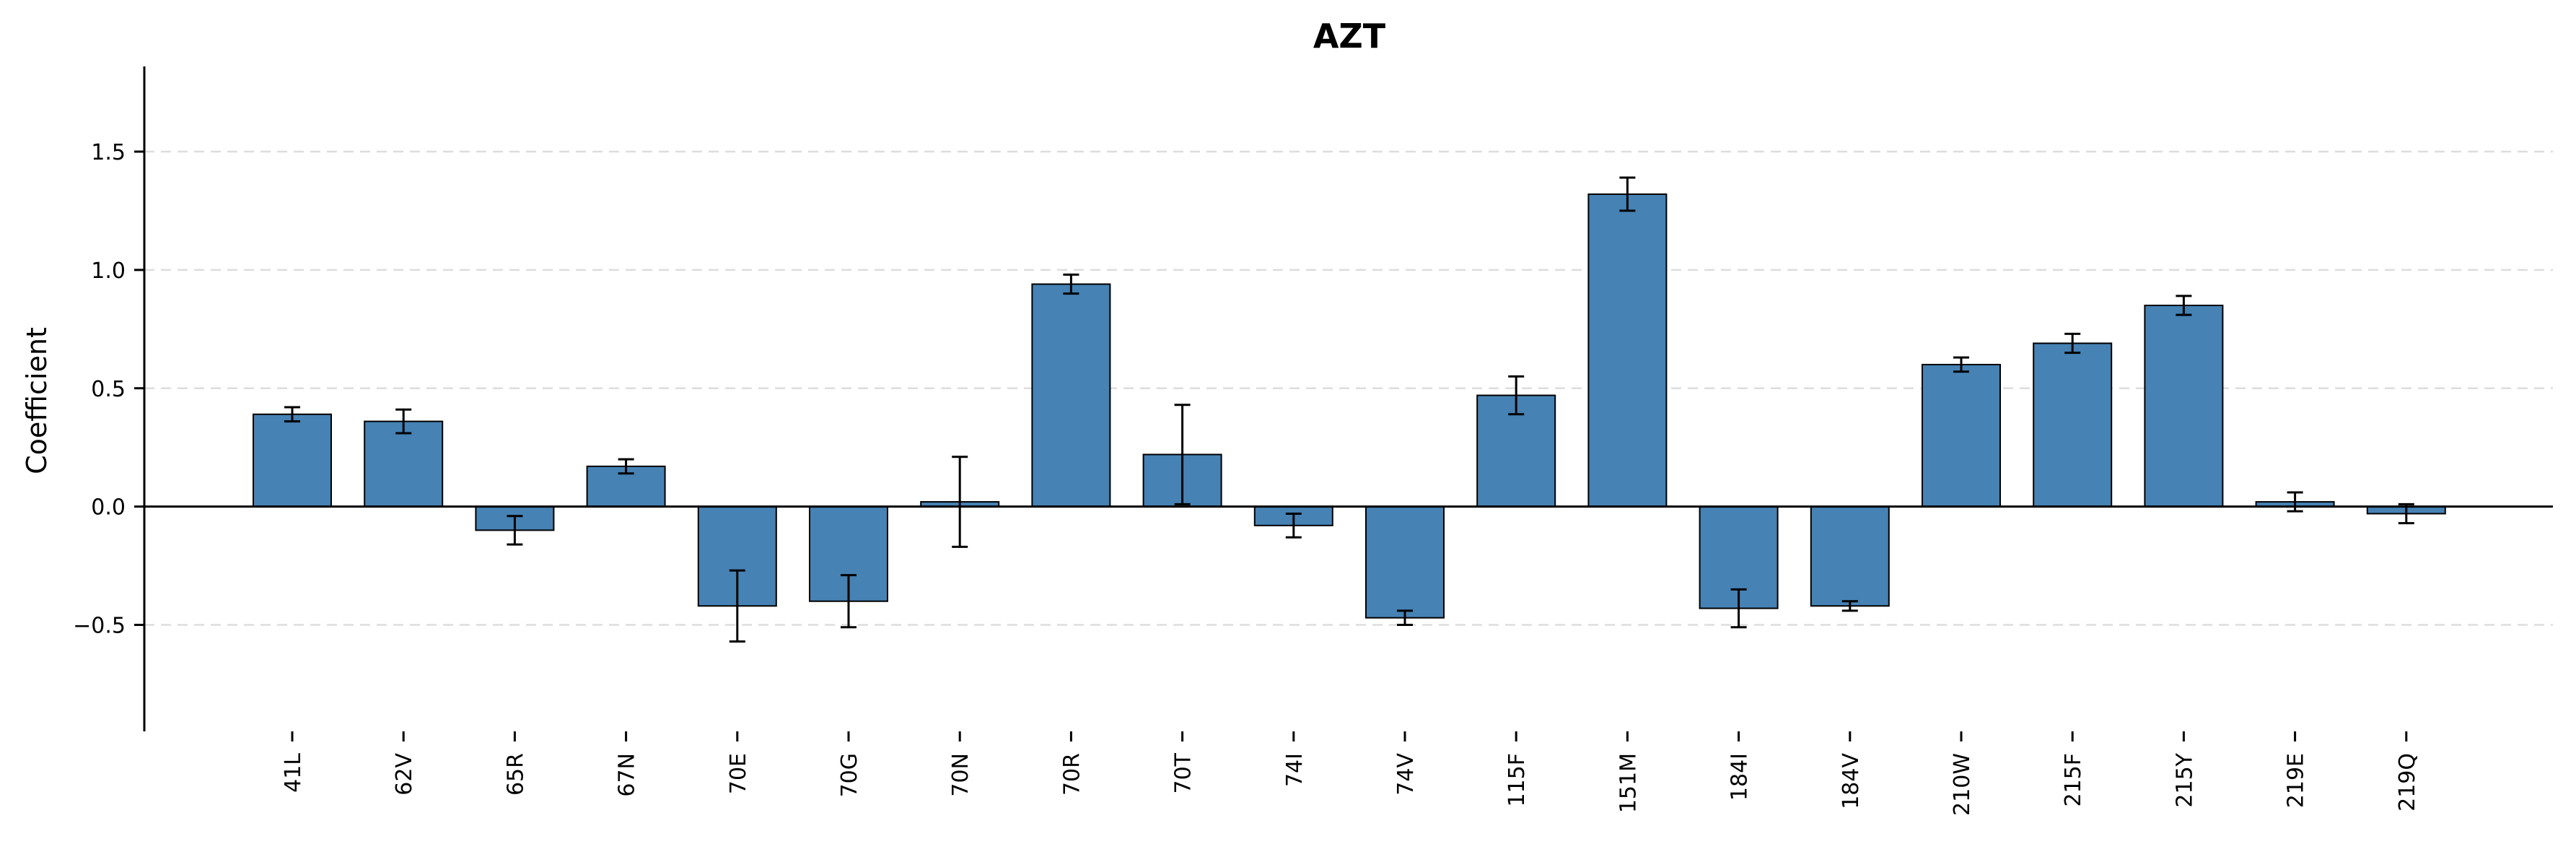  Describe the element at coordinates (2296, 780) in the screenshot. I see `x-tick-label: 219E` at that location.